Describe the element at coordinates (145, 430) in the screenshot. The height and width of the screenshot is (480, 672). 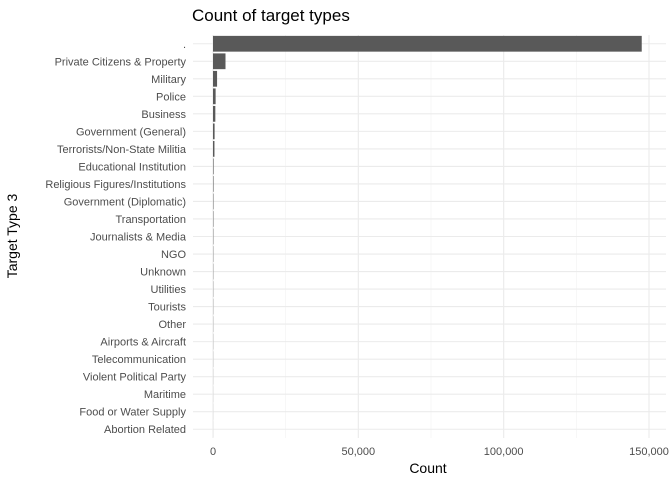
I see `y-tick-label: Abortion Related` at that location.